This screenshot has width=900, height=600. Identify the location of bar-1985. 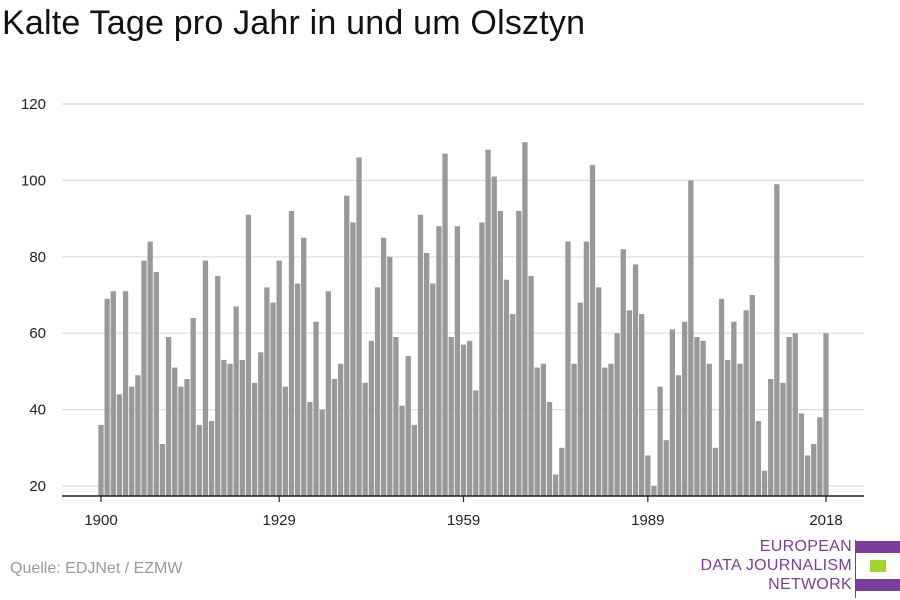
(623, 372).